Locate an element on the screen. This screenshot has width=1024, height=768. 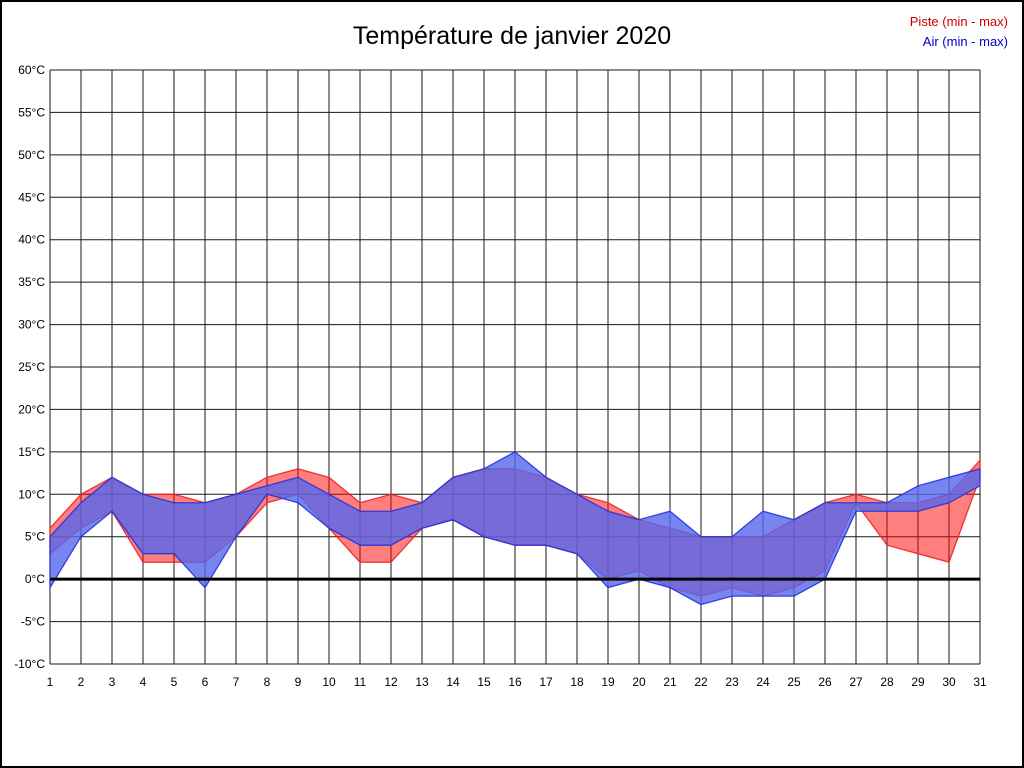
svg-text: 30 is located at coordinates (949, 682).